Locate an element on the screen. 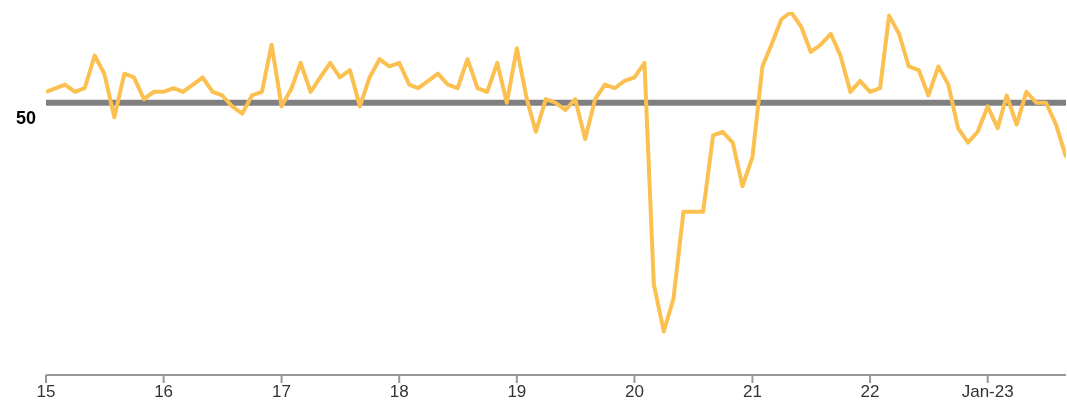 The height and width of the screenshot is (417, 1067). x-tick-label: 16 is located at coordinates (164, 392).